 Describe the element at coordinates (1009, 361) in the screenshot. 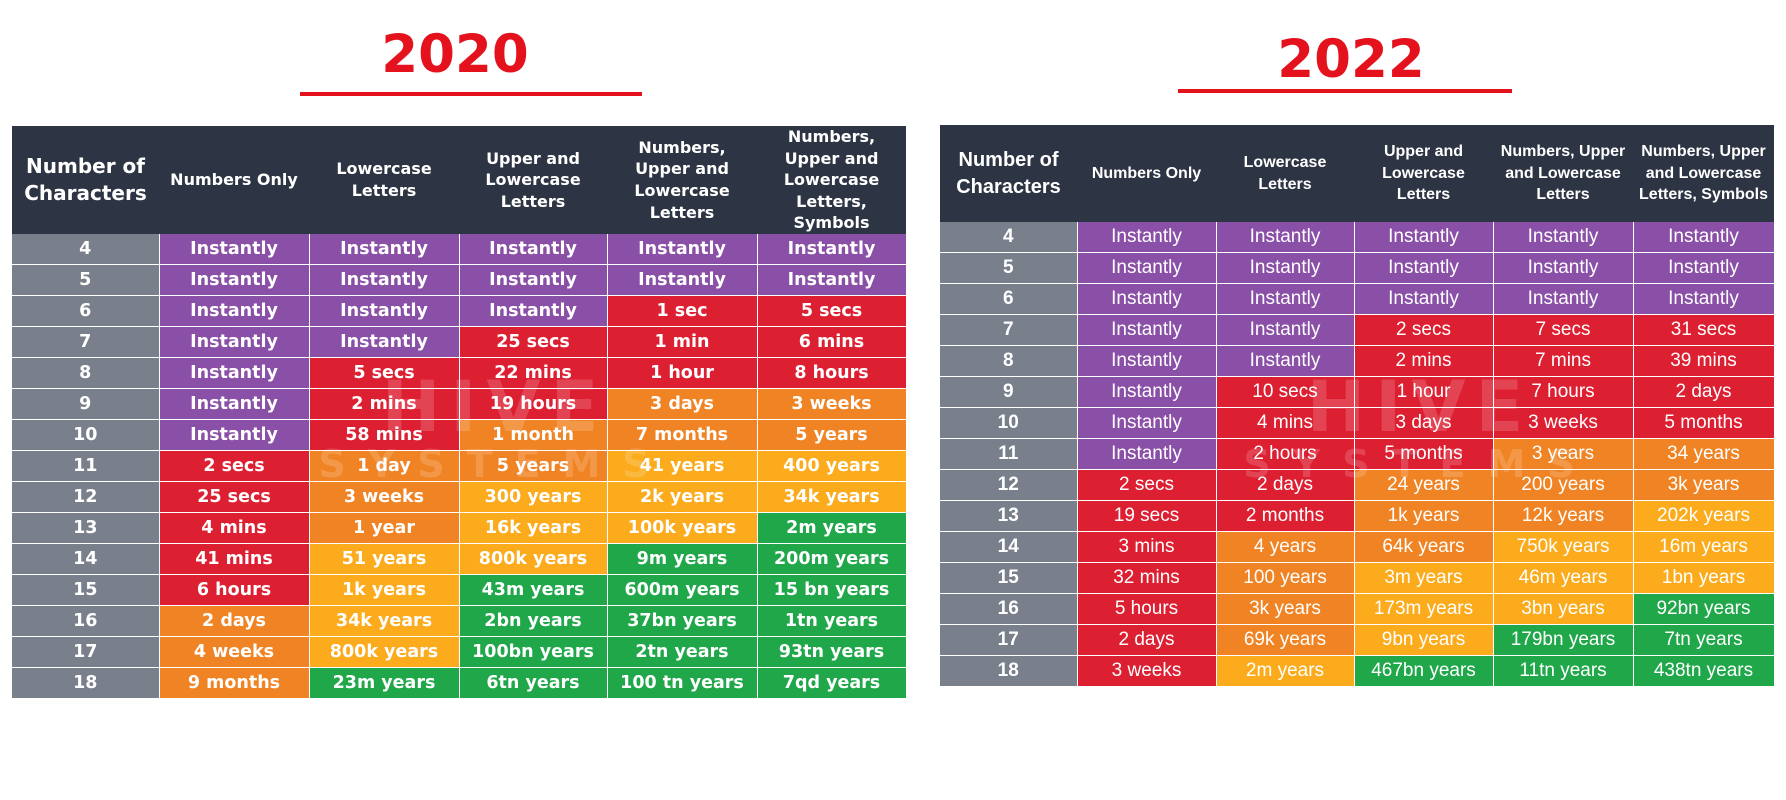

I see `character-count-cell: 8` at that location.